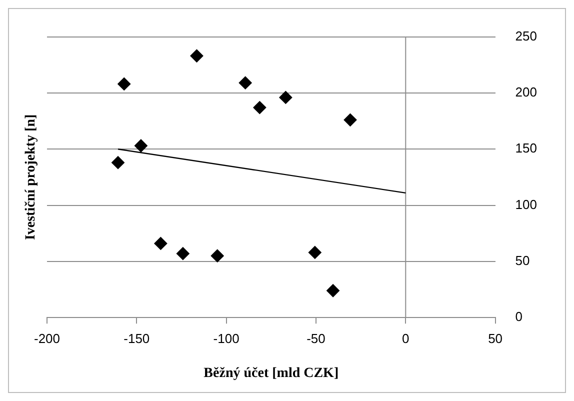 This screenshot has width=574, height=401. I want to click on y-tick-label: 250, so click(526, 36).